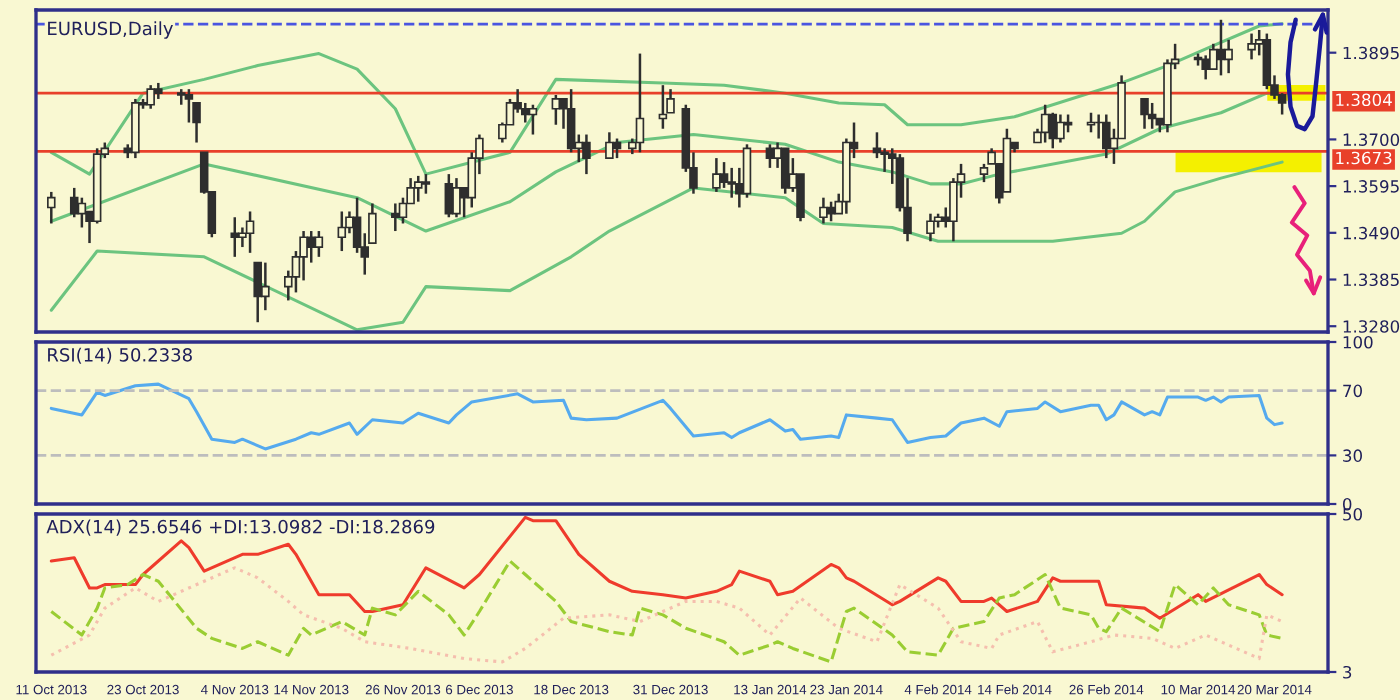  Describe the element at coordinates (1352, 514) in the screenshot. I see `y-tick-label: 50` at that location.